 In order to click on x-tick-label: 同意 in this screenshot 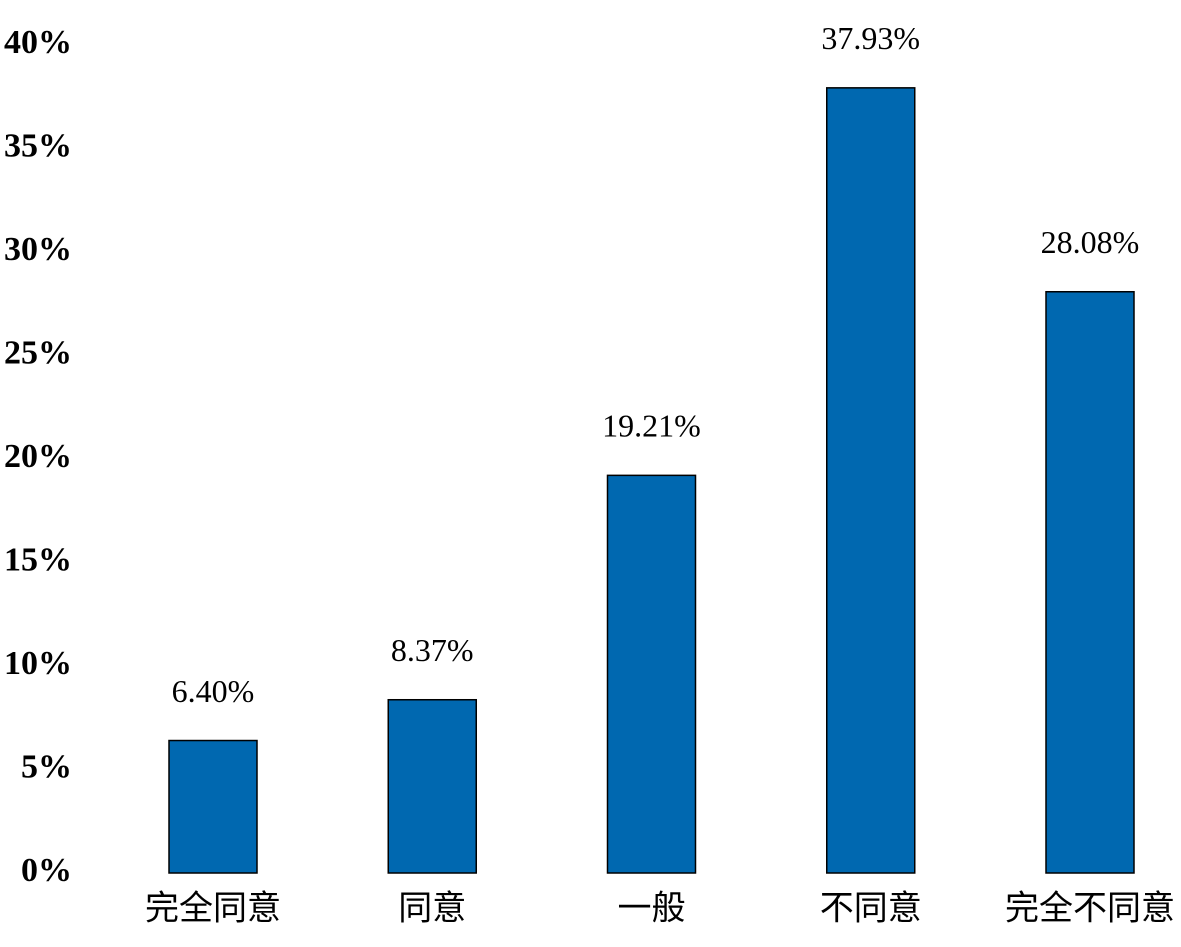, I will do `click(432, 909)`.